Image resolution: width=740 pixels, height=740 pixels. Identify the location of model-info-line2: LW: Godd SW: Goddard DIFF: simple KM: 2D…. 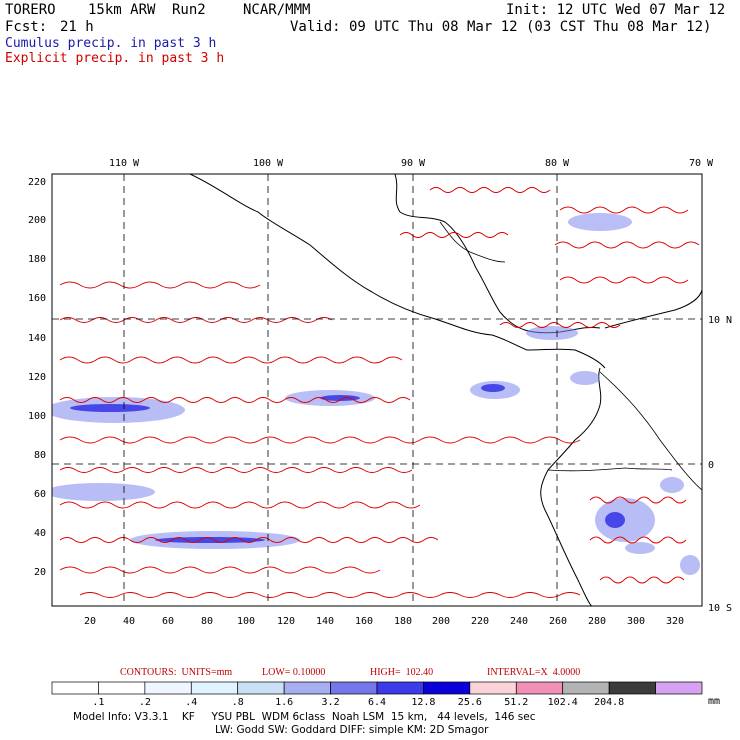
(352, 730).